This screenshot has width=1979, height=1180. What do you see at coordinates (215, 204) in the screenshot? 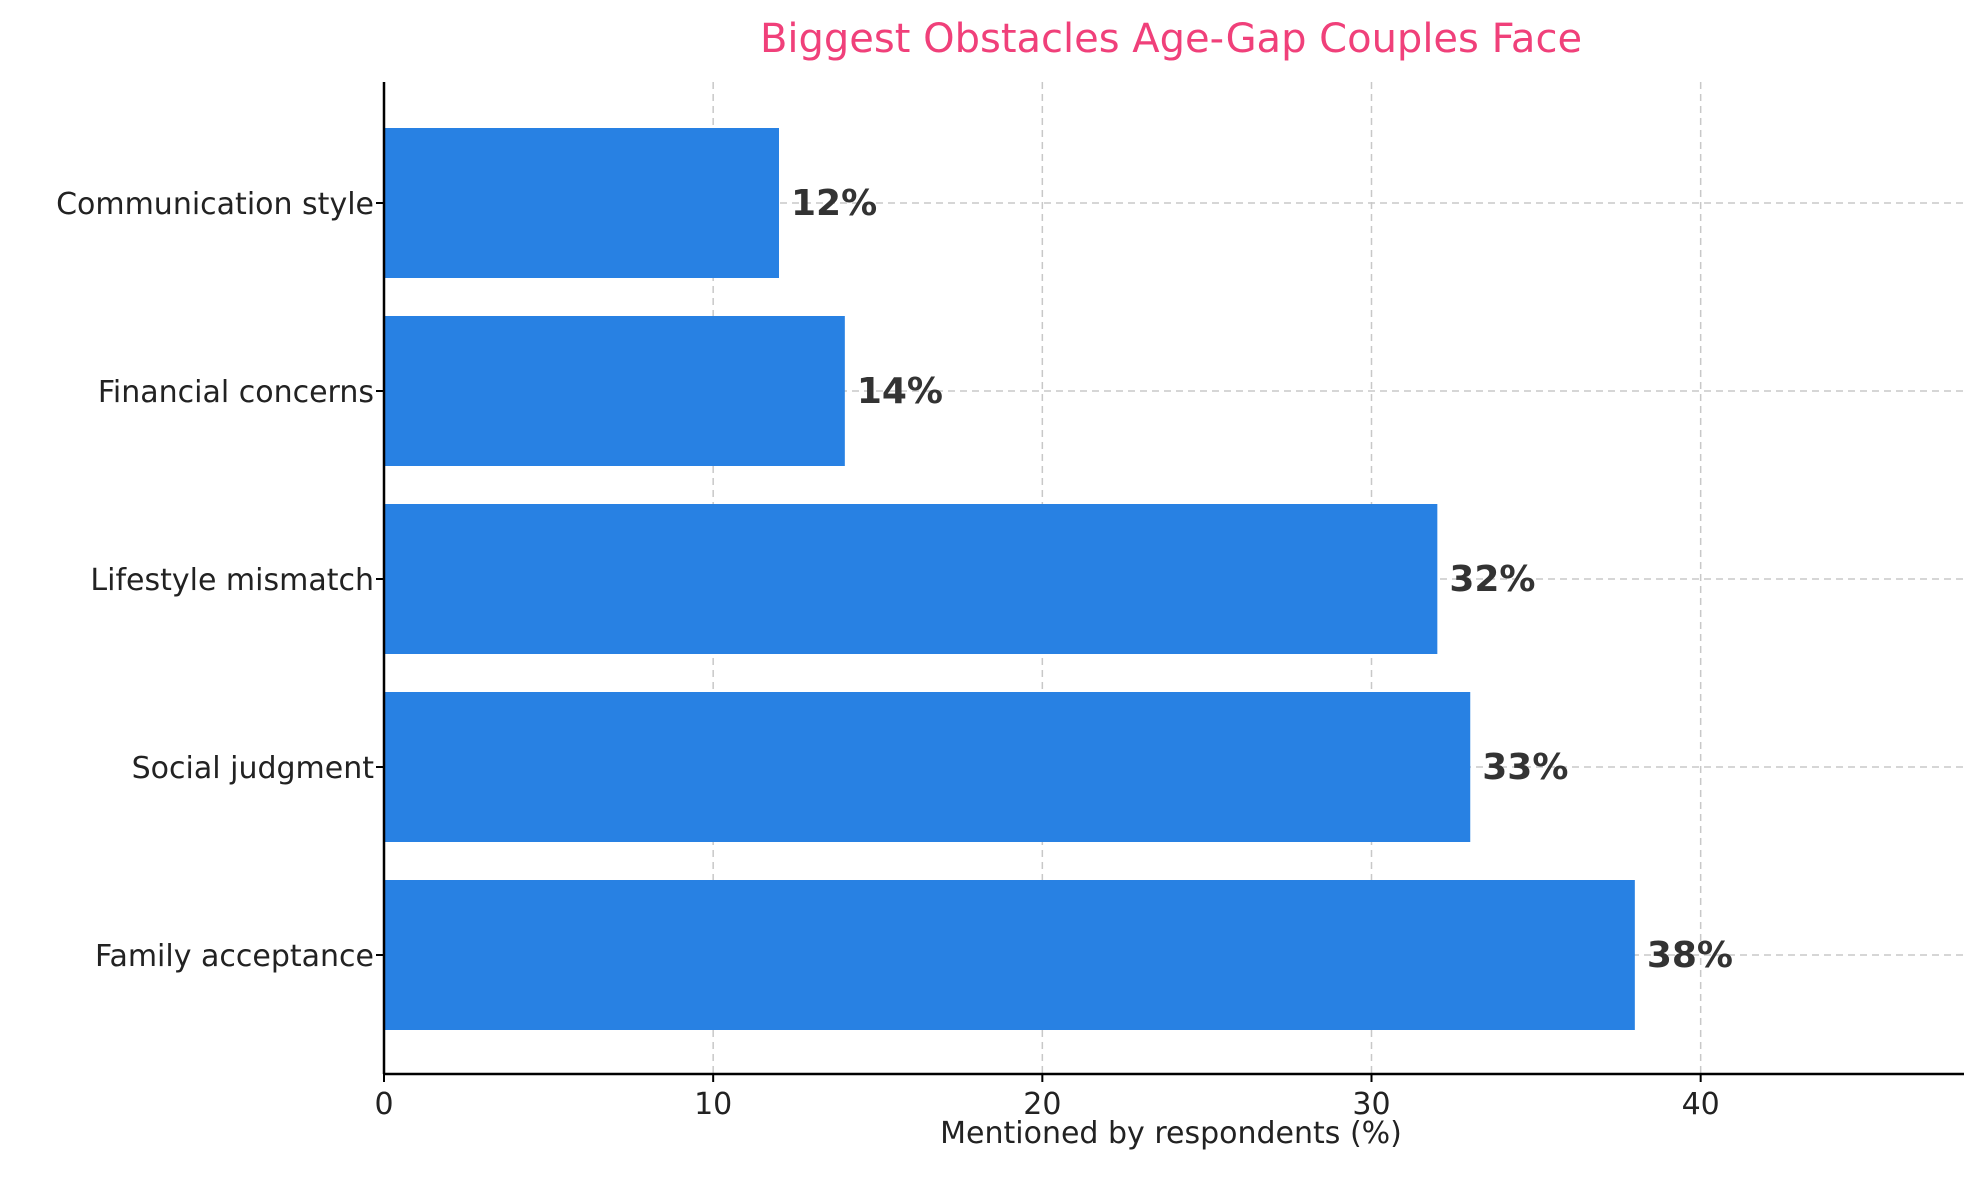
I see `y-tick-label: Communication style` at bounding box center [215, 204].